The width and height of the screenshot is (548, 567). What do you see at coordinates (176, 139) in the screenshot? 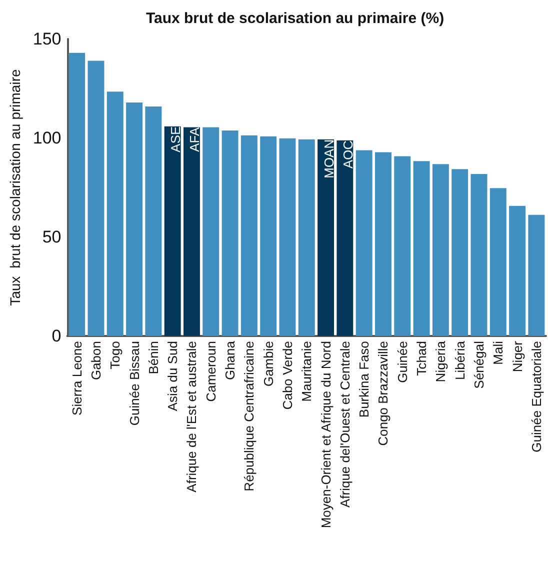
I see `annotation: ASE` at bounding box center [176, 139].